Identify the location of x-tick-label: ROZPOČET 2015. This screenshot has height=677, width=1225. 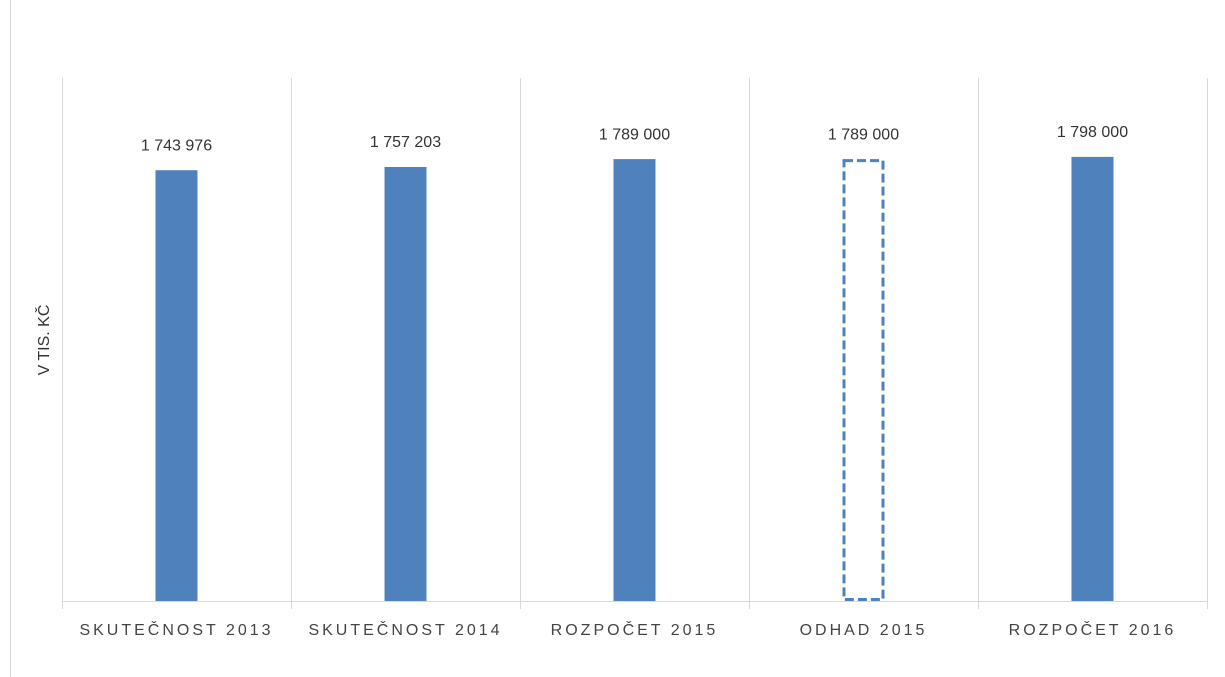
(635, 629).